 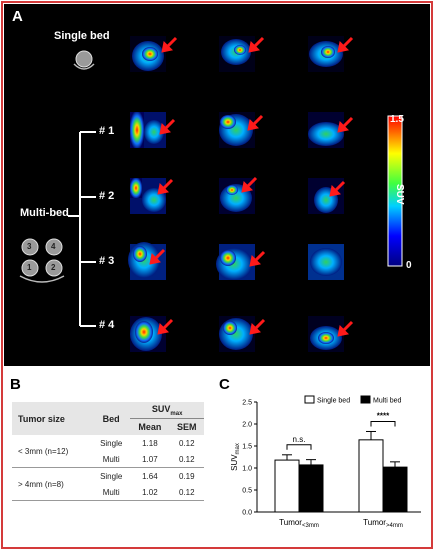 I want to click on y-tick-label: 1.0, so click(x=247, y=469).